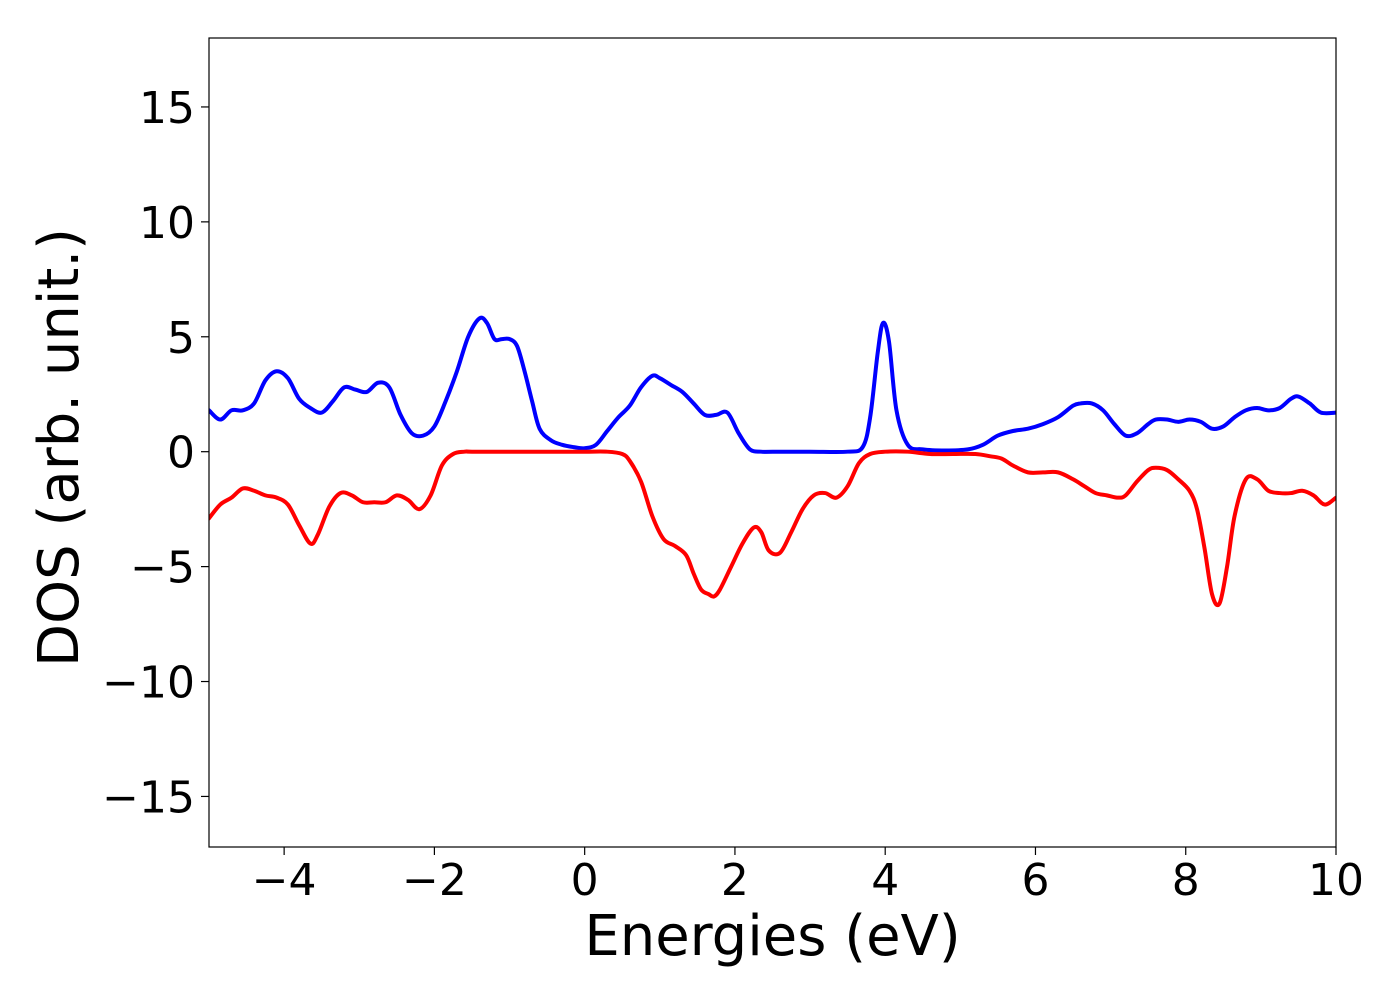 This screenshot has width=1400, height=1000. What do you see at coordinates (148, 683) in the screenshot?
I see `y-tick-label: −10` at bounding box center [148, 683].